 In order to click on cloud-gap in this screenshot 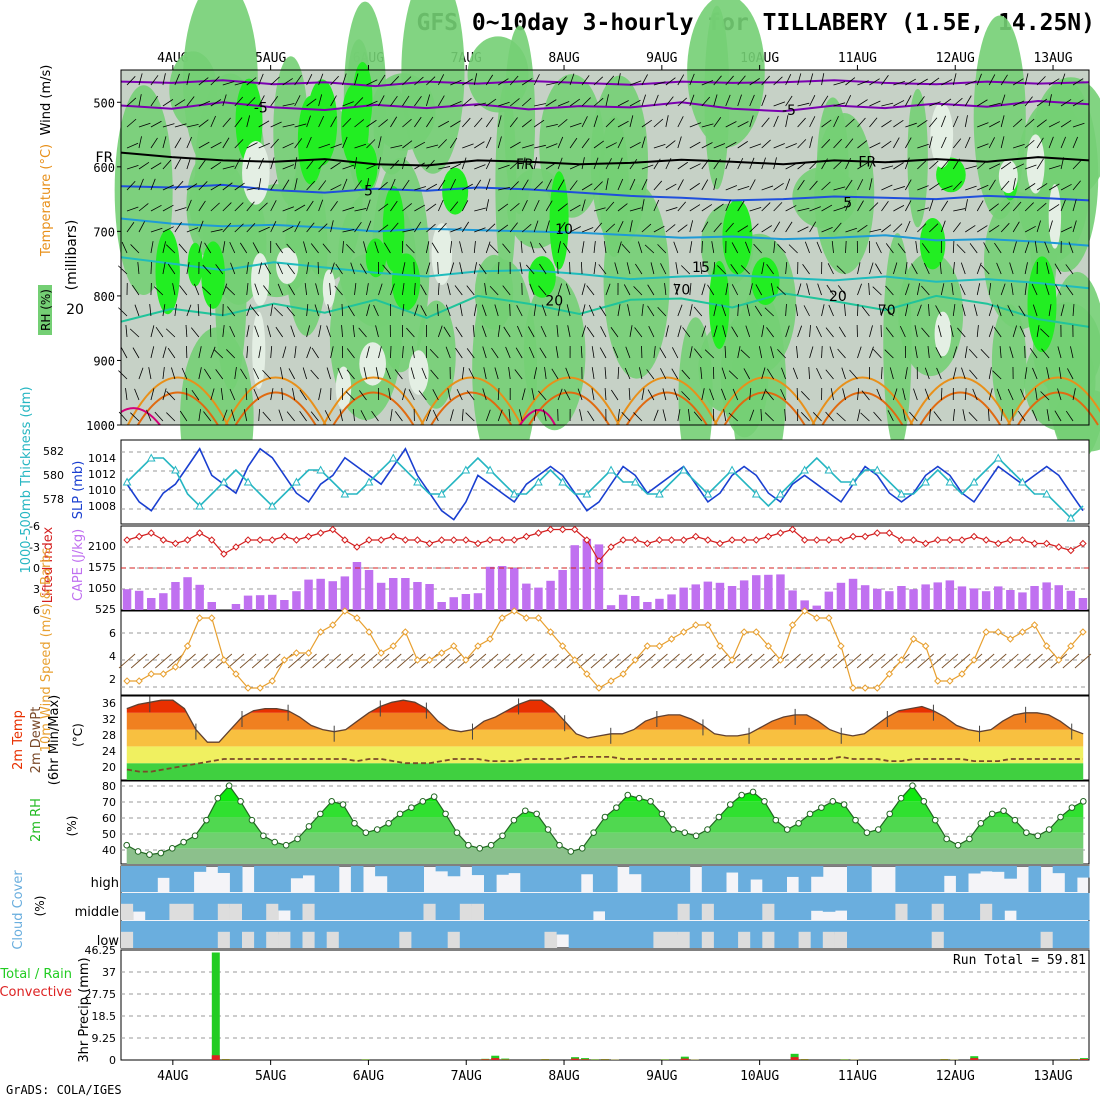, I will do `click(841, 939)`.